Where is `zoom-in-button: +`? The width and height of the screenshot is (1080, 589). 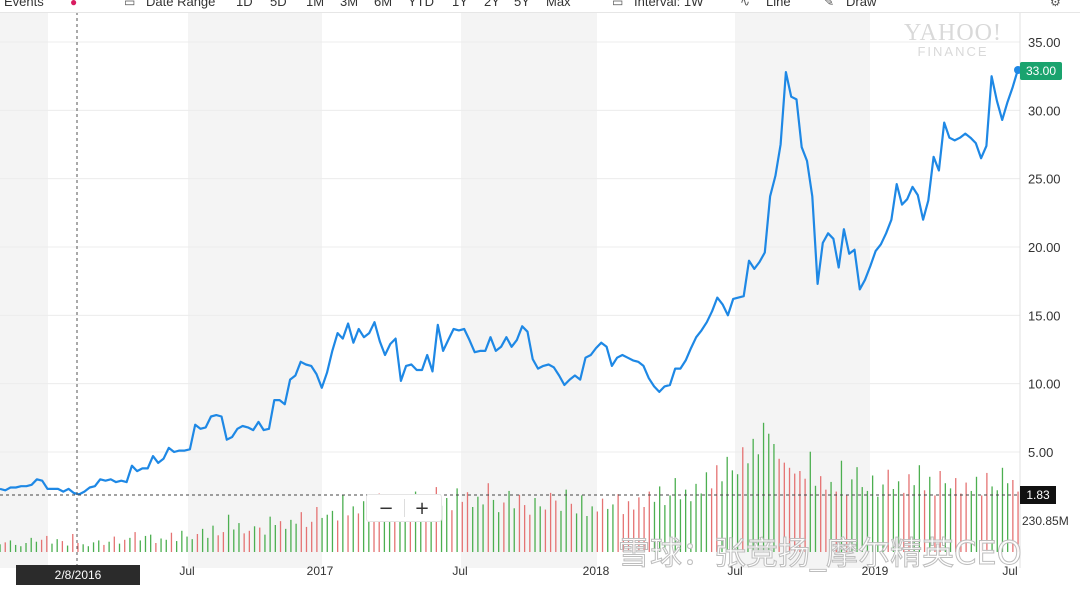 zoom-in-button: + is located at coordinates (422, 508).